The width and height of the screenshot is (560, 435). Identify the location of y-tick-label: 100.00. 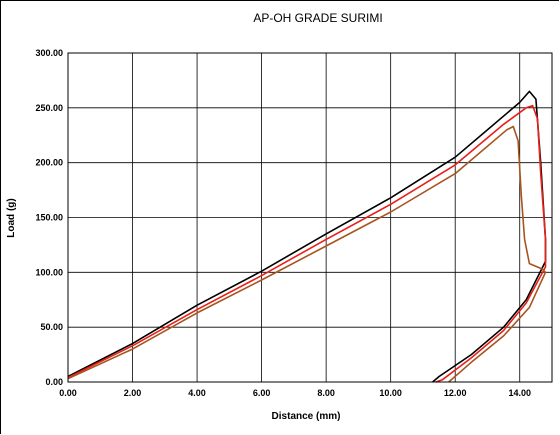
(49, 272).